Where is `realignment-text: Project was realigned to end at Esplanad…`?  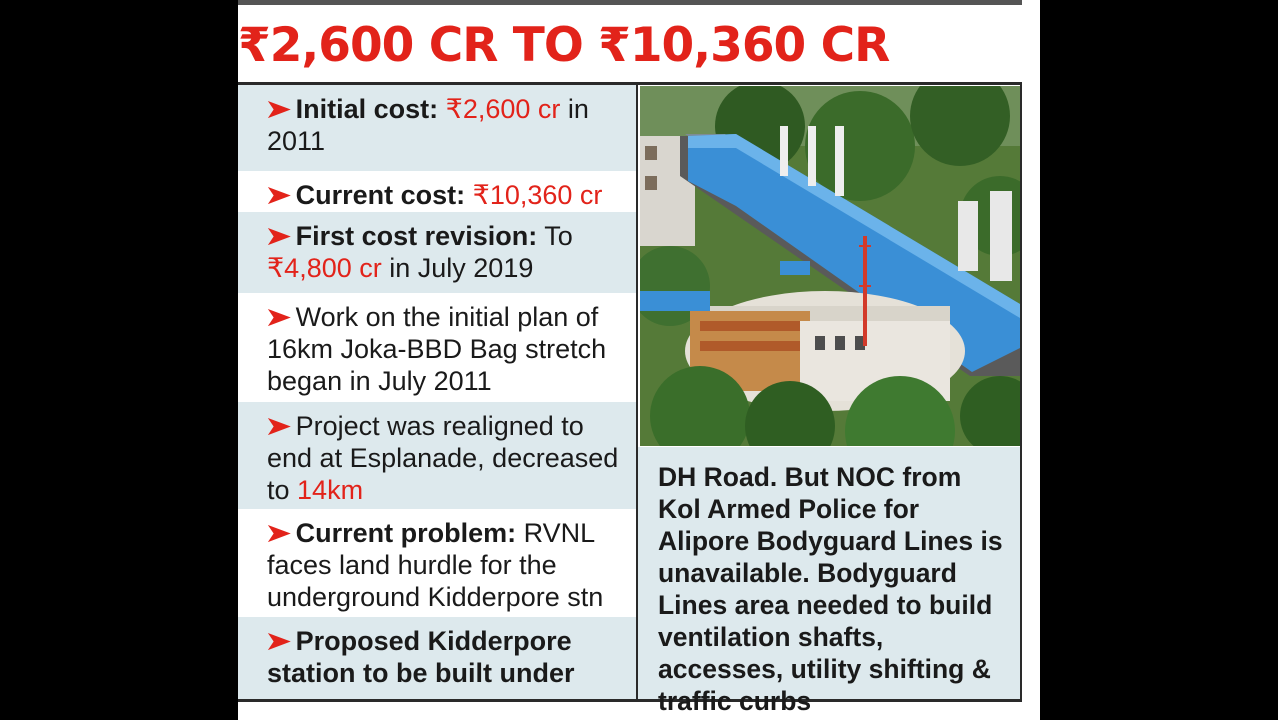
realignment-text: Project was realigned to end at Esplanad… is located at coordinates (443, 458).